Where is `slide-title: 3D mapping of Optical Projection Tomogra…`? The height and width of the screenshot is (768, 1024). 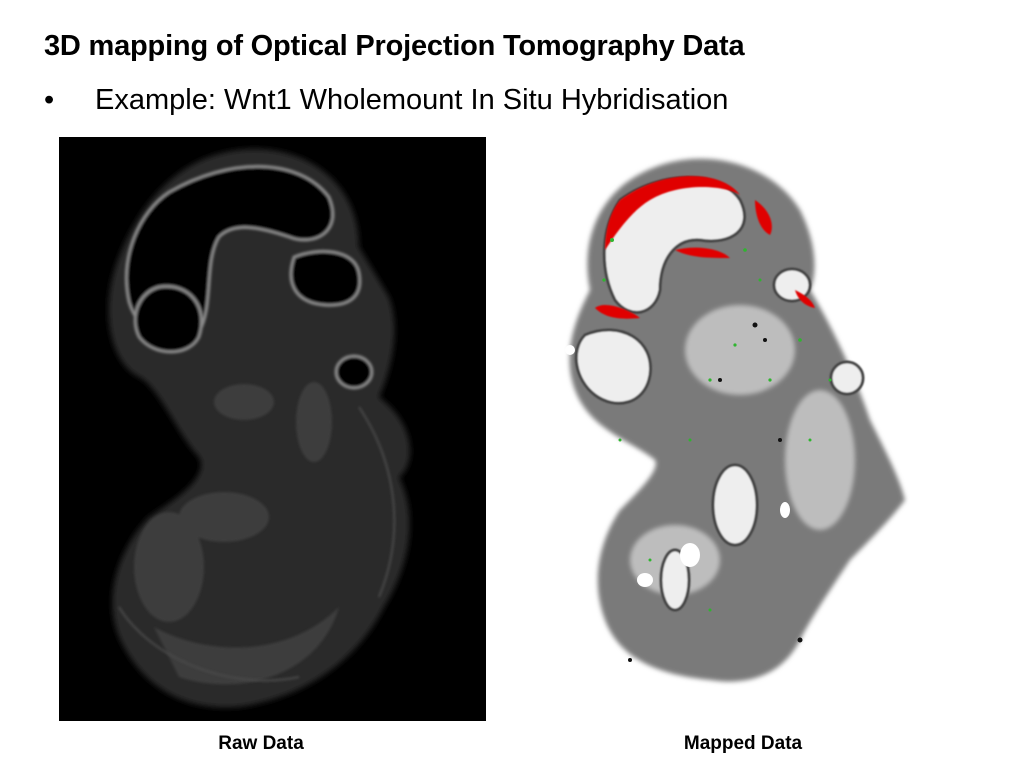 slide-title: 3D mapping of Optical Projection Tomogra… is located at coordinates (394, 46).